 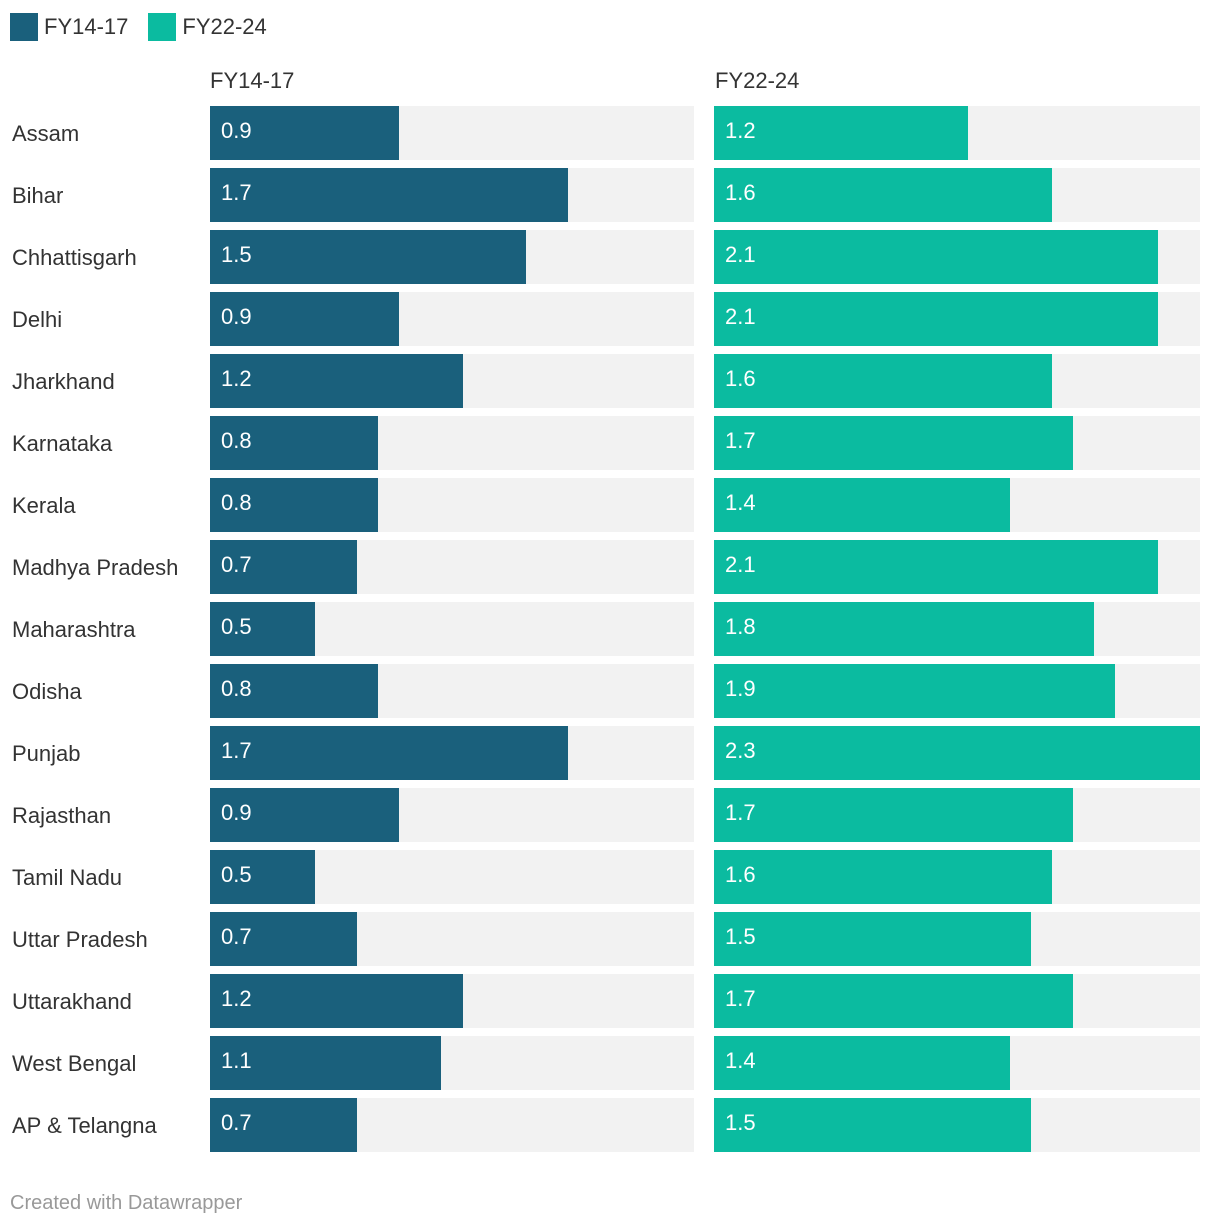 I want to click on row-label: Uttarakhand, so click(x=72, y=1001).